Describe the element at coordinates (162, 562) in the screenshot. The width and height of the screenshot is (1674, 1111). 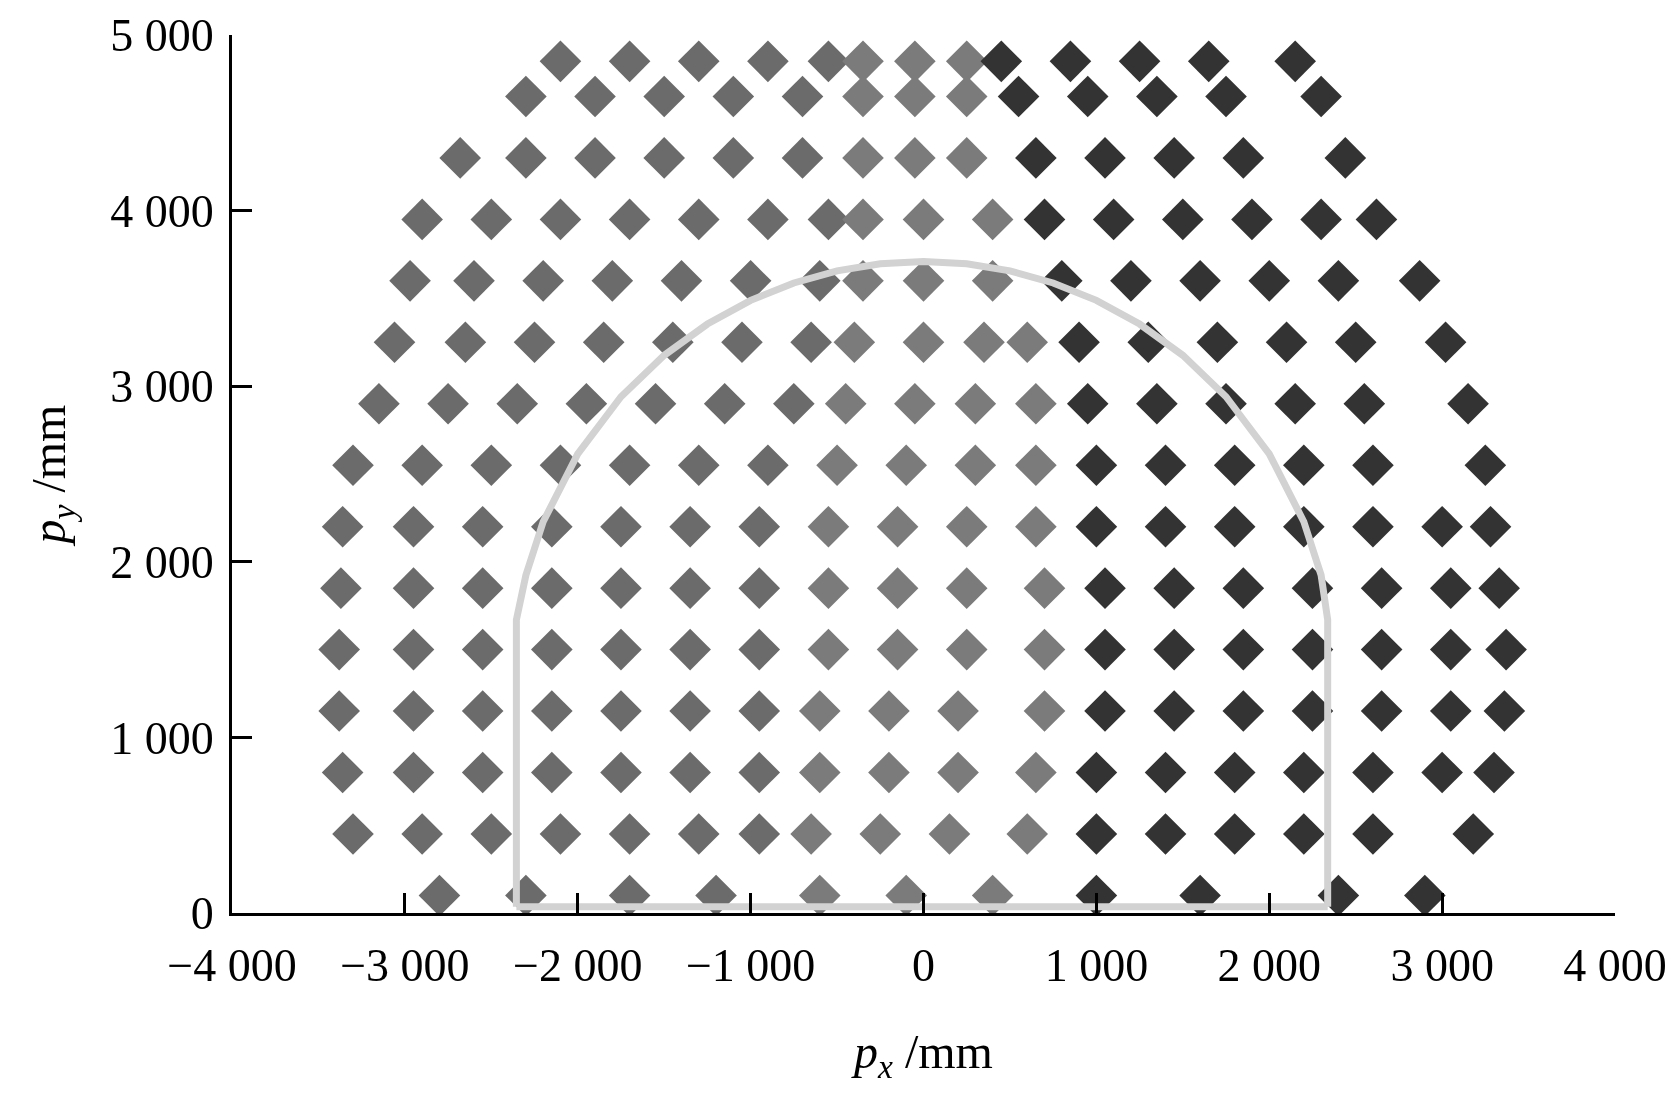
I see `y-tick-label: 2 000` at that location.